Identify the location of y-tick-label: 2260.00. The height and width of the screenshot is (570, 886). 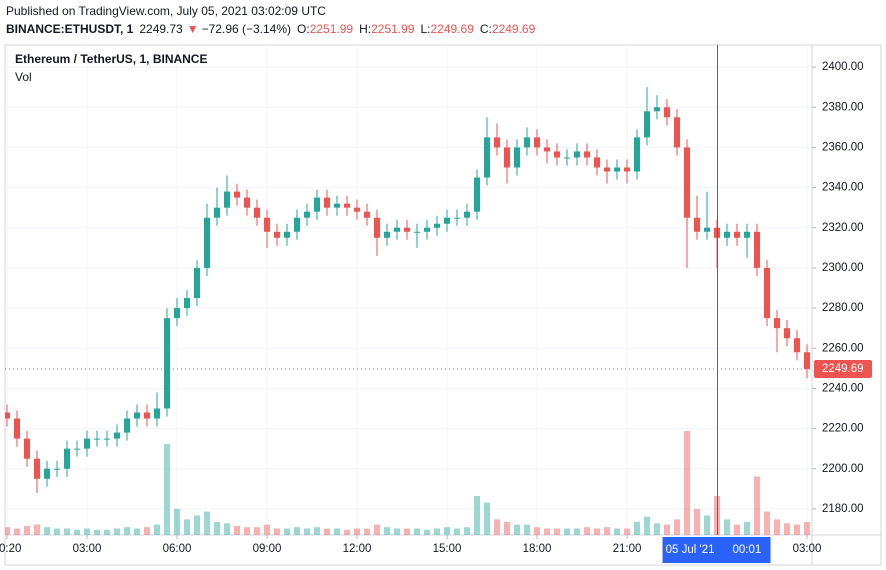
(843, 348).